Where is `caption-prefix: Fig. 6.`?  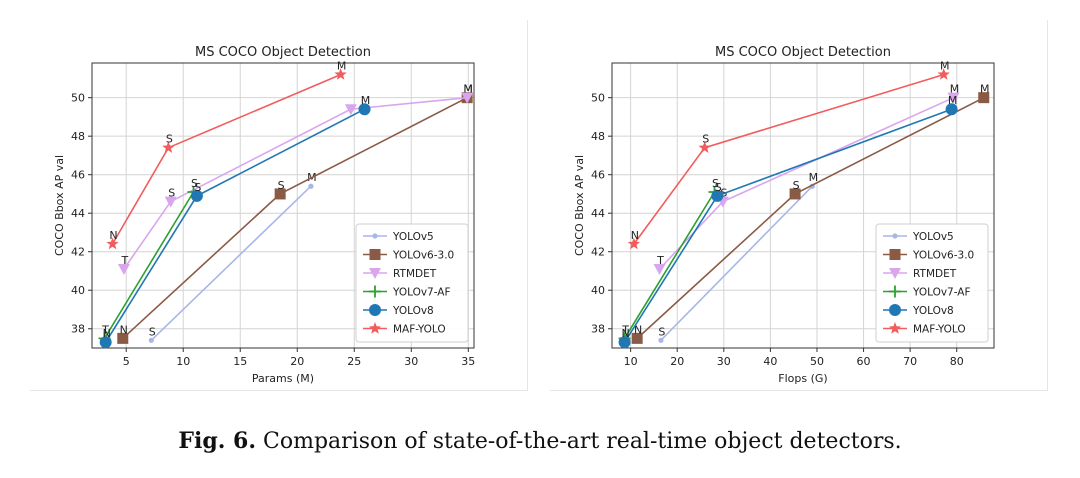 caption-prefix: Fig. 6. is located at coordinates (217, 441).